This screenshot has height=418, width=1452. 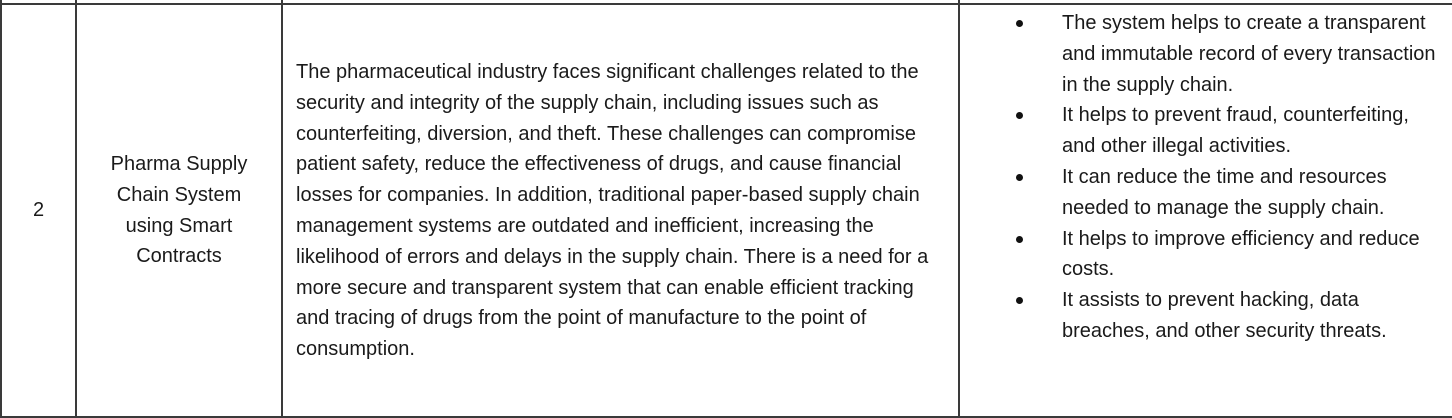 What do you see at coordinates (1, 209) in the screenshot?
I see `column-border-left` at bounding box center [1, 209].